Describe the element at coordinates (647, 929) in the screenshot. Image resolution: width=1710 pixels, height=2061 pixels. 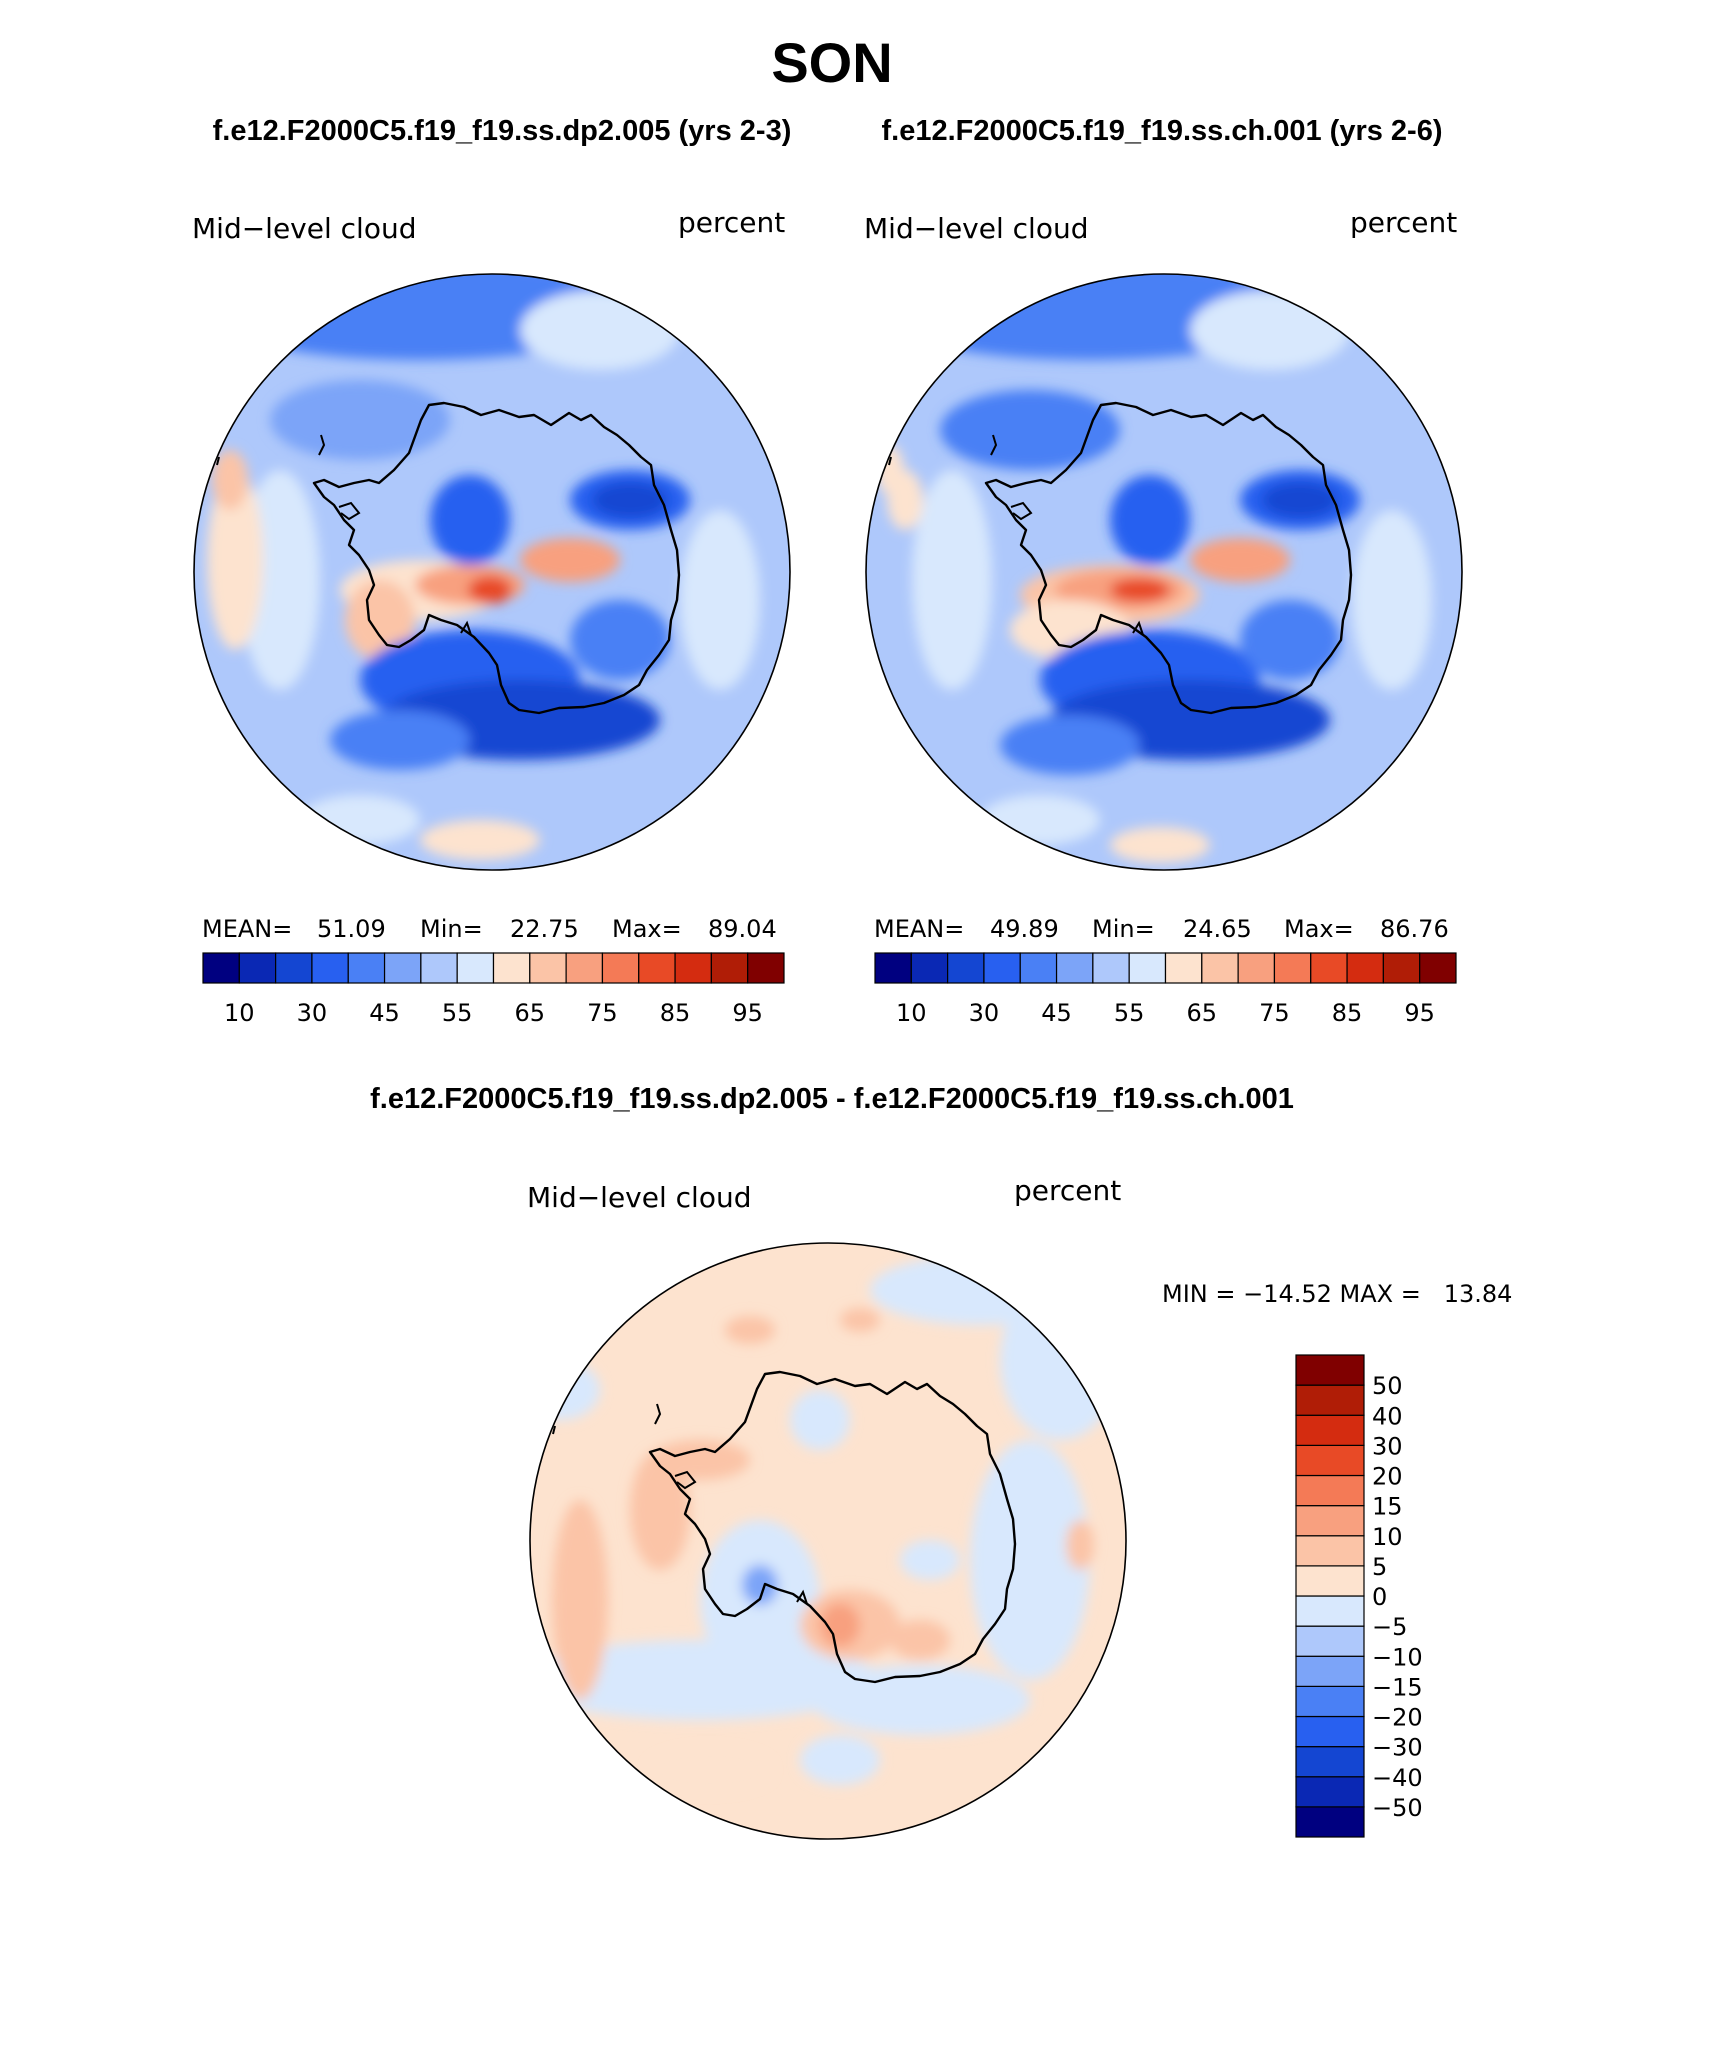
I see `max-label: Max=` at that location.